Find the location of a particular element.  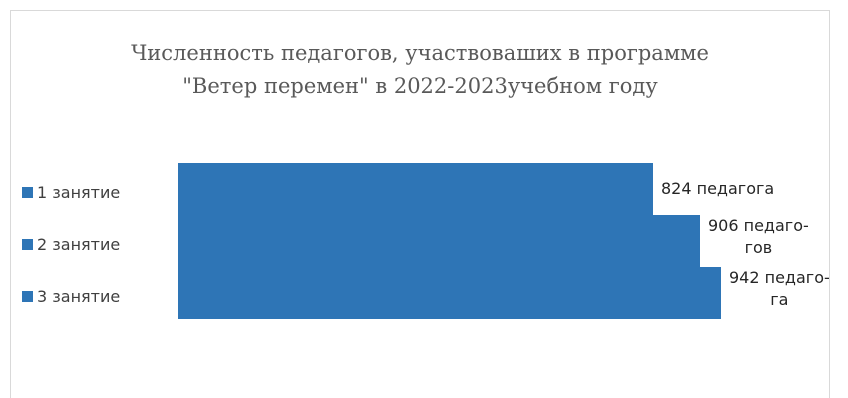

legend-item-3: 3 занятие is located at coordinates (71, 296).